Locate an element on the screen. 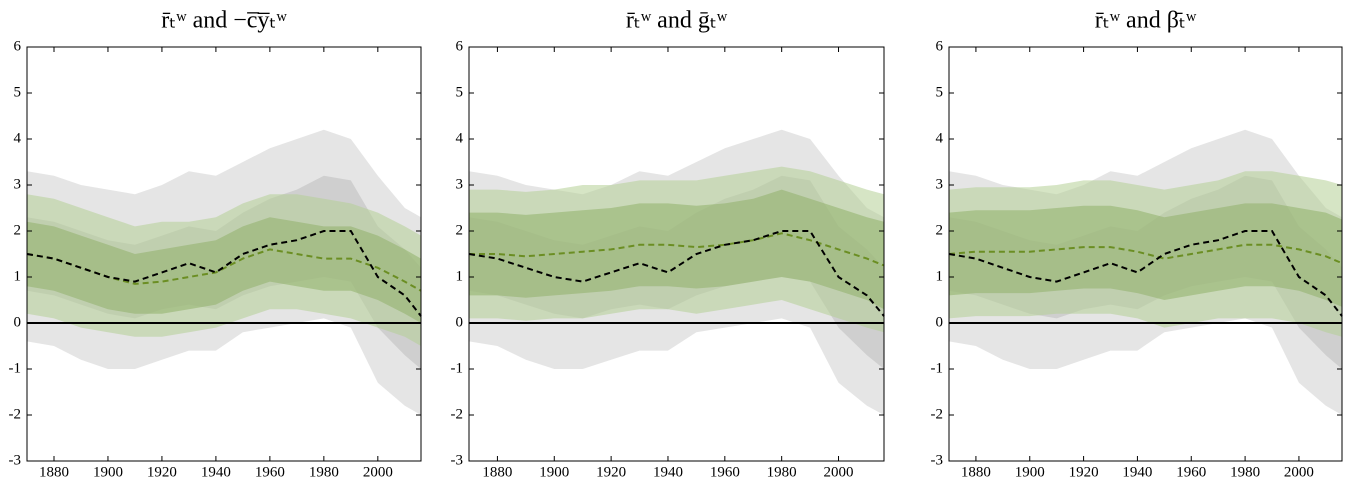 The image size is (1356, 481). chart-title: r̄ₜʷ and β̄ₜʷ is located at coordinates (1146, 21).